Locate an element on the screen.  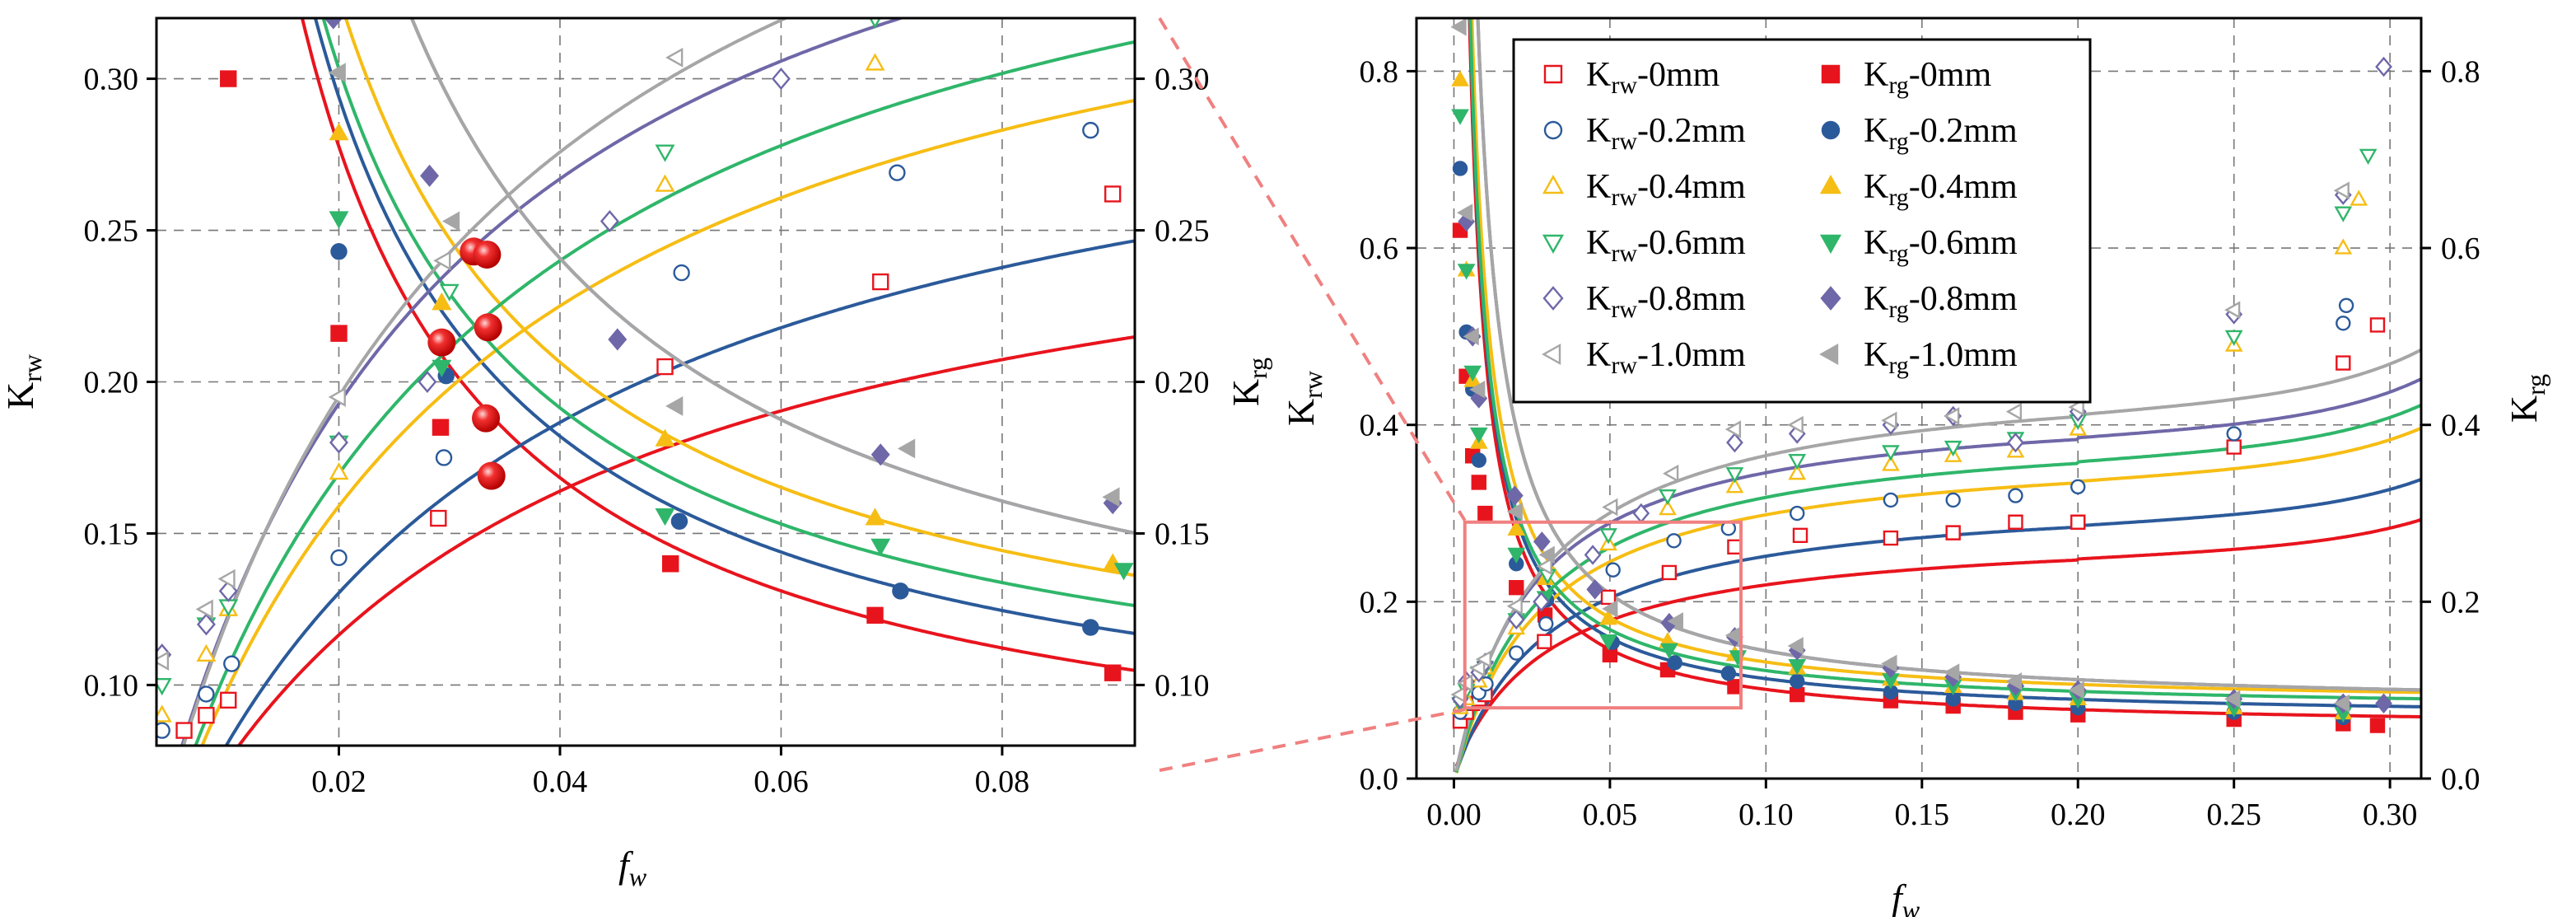
x-tick-label: 0.08 is located at coordinates (1002, 782).